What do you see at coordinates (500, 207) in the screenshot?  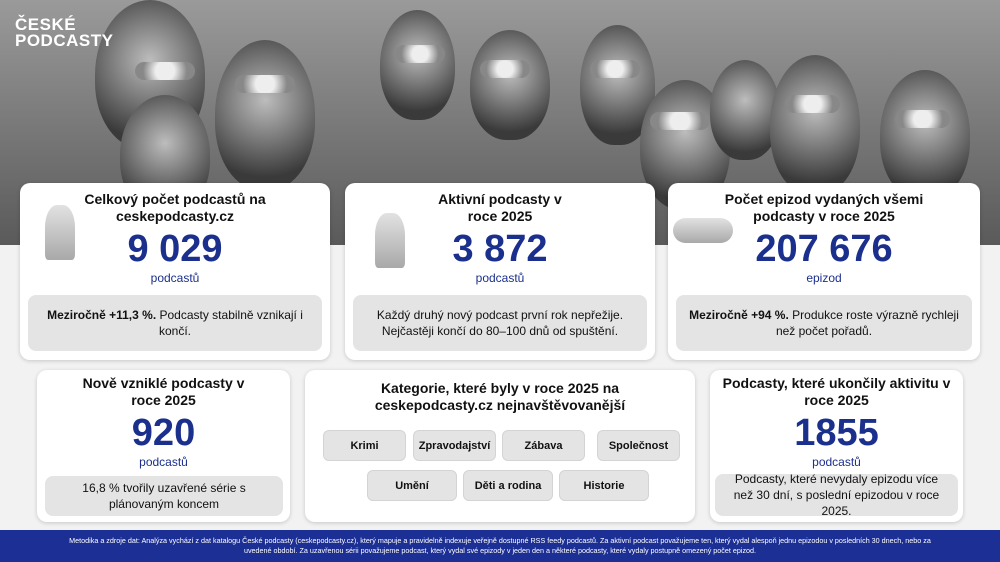 I see `card-title: Aktivní podcasty v roce 2025` at bounding box center [500, 207].